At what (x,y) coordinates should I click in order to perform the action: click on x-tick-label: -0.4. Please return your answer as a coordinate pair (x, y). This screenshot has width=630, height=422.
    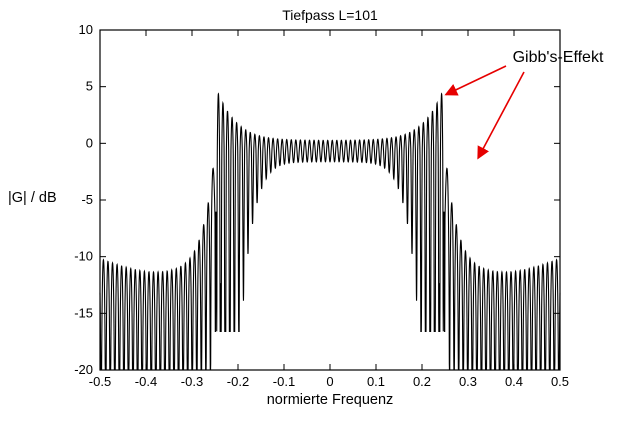
    Looking at the image, I should click on (146, 381).